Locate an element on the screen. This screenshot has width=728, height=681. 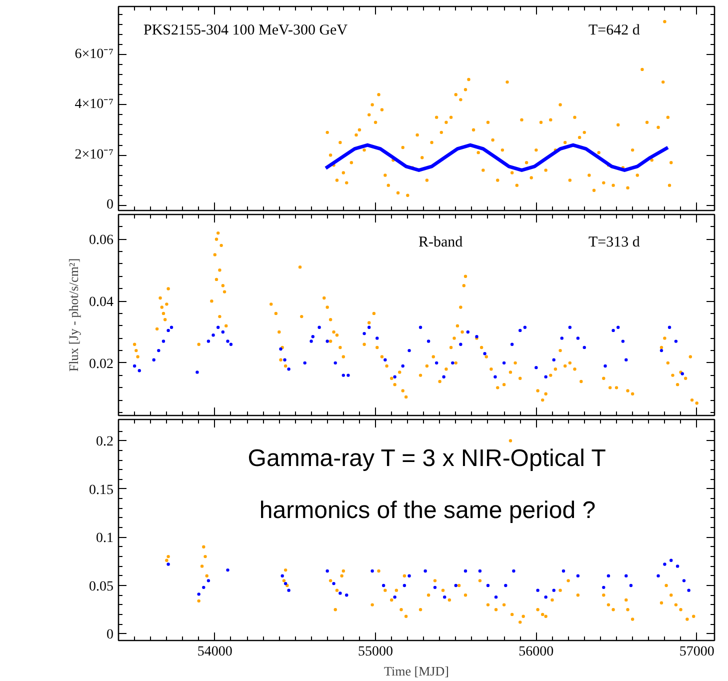
annotation: T=642 d is located at coordinates (614, 30).